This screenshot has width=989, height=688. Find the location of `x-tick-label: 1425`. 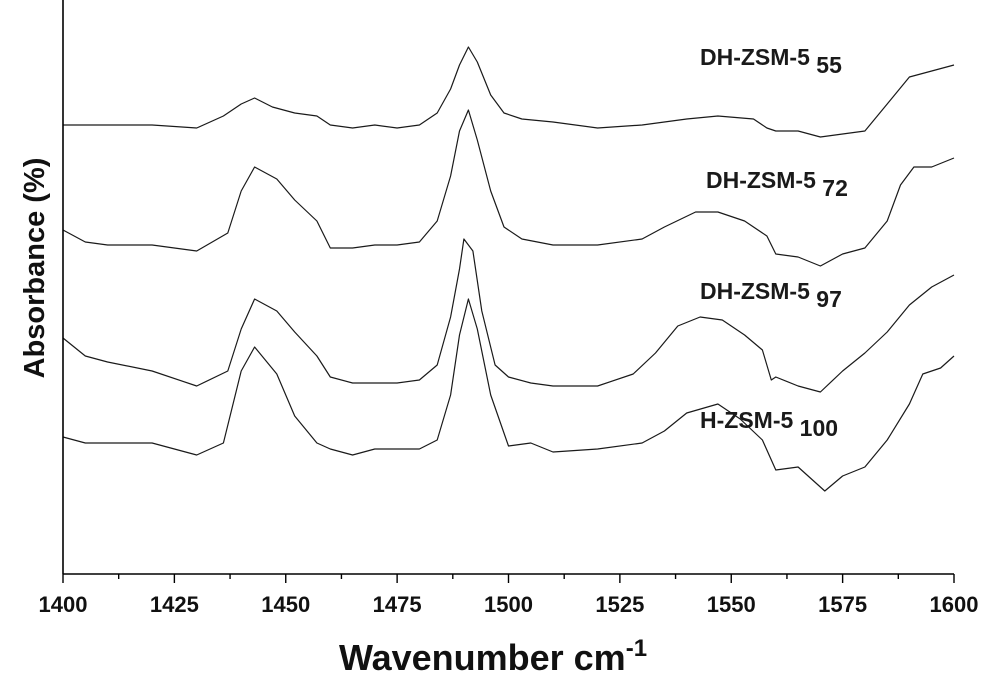

x-tick-label: 1425 is located at coordinates (174, 604).